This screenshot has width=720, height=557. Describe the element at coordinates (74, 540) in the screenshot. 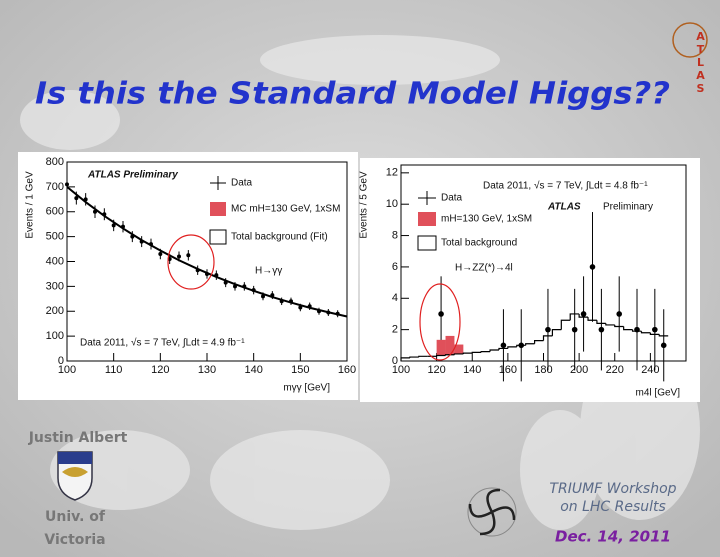

I see `affiliation-line: Victoria` at that location.